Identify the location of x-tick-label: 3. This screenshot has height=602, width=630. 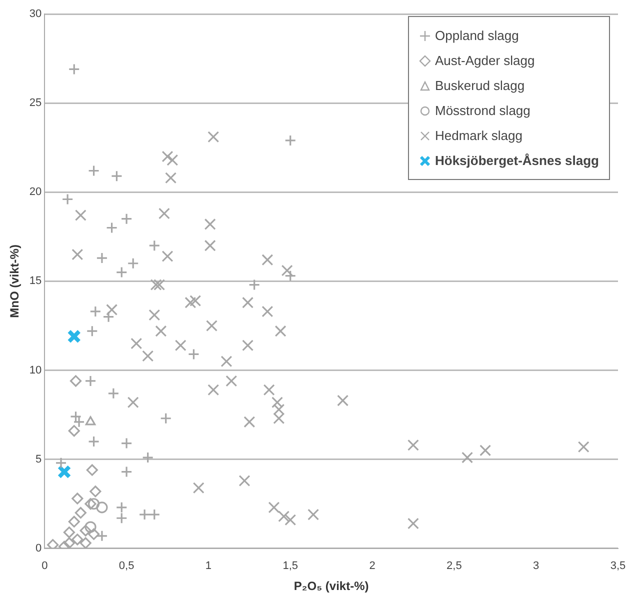
(536, 566).